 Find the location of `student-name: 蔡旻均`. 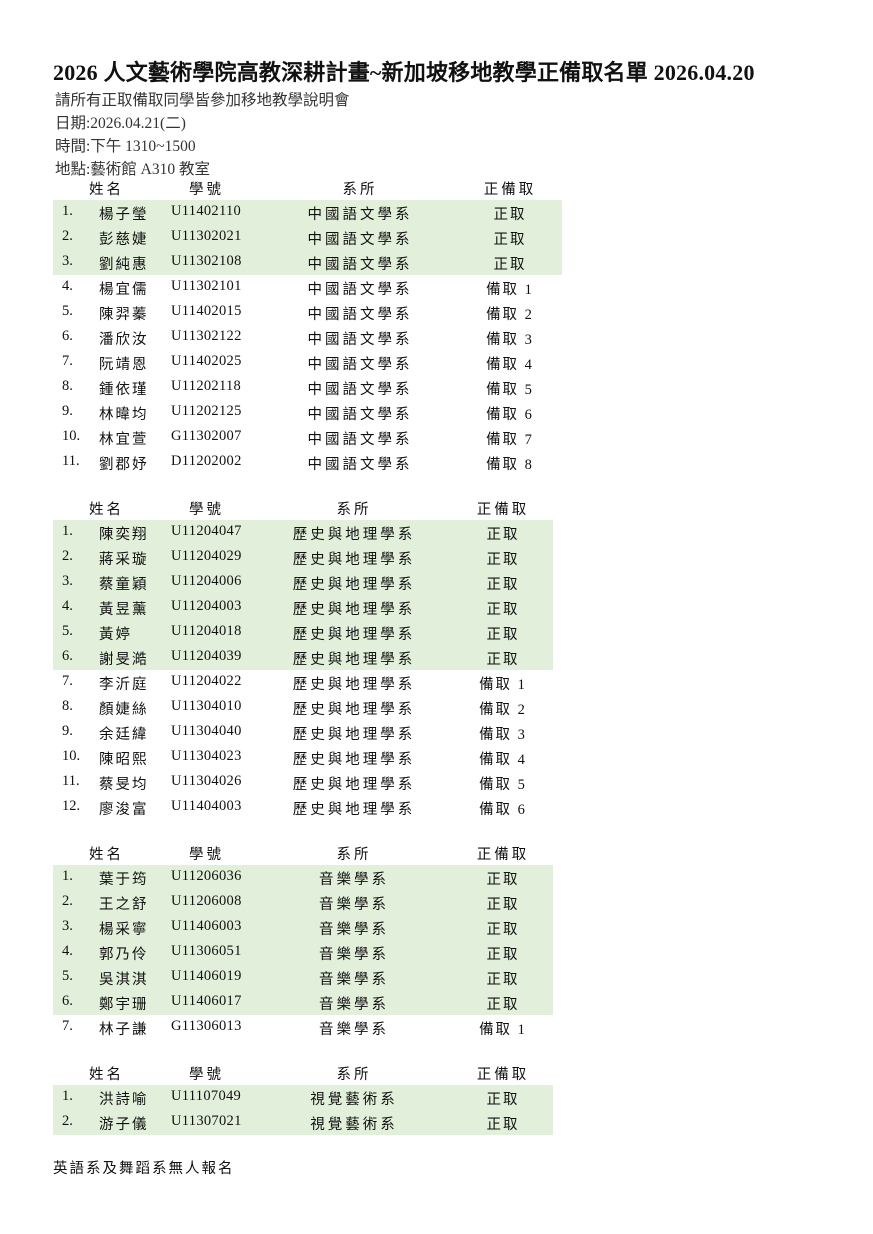

student-name: 蔡旻均 is located at coordinates (124, 785).